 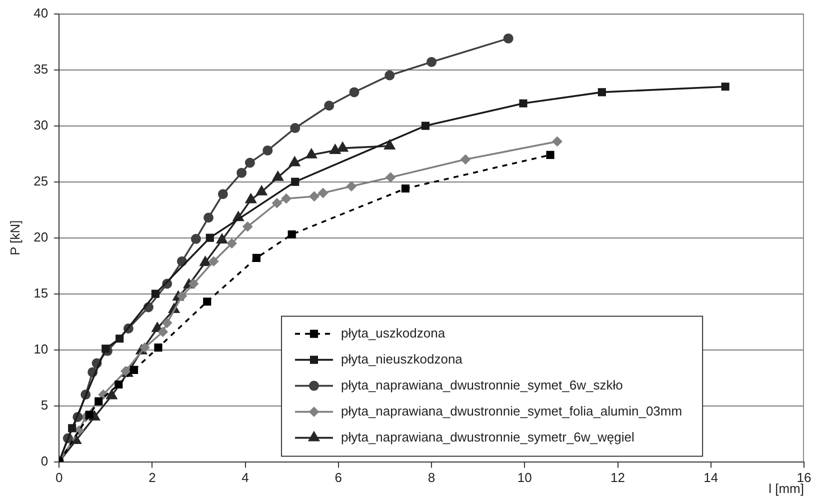 I want to click on legend-label: płyta_nieuszkodzona, so click(x=402, y=358).